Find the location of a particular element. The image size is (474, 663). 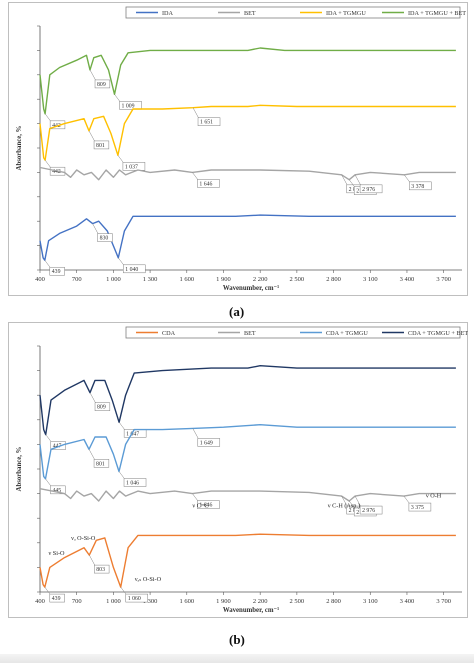

legend: IDA BET IDA + TGMGU IDA + TGMGU + BET is located at coordinates (295, 12).